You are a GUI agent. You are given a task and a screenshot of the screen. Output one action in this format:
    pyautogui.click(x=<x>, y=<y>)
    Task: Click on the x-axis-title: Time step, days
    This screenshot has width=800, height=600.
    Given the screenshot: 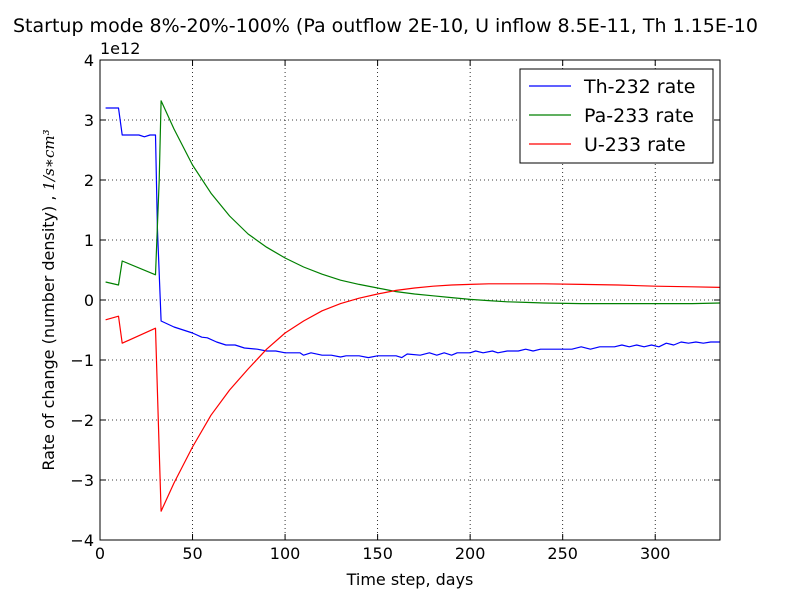 What is the action you would take?
    pyautogui.click(x=410, y=579)
    